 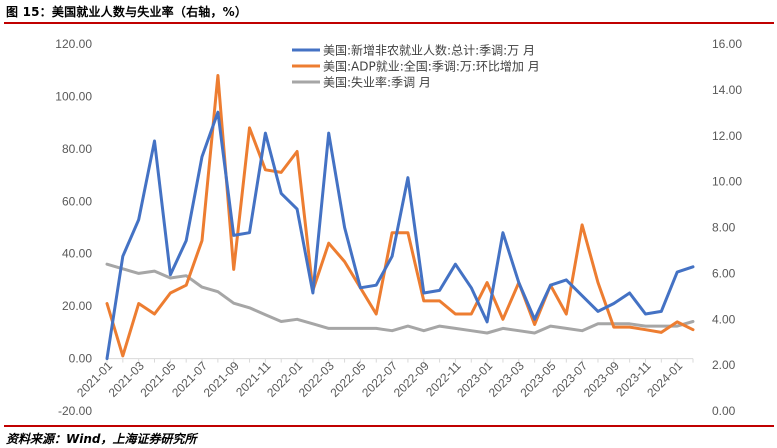 I want to click on figure-title: 图 15：美国就业人数与失业率（右轴，%）, so click(x=127, y=12).